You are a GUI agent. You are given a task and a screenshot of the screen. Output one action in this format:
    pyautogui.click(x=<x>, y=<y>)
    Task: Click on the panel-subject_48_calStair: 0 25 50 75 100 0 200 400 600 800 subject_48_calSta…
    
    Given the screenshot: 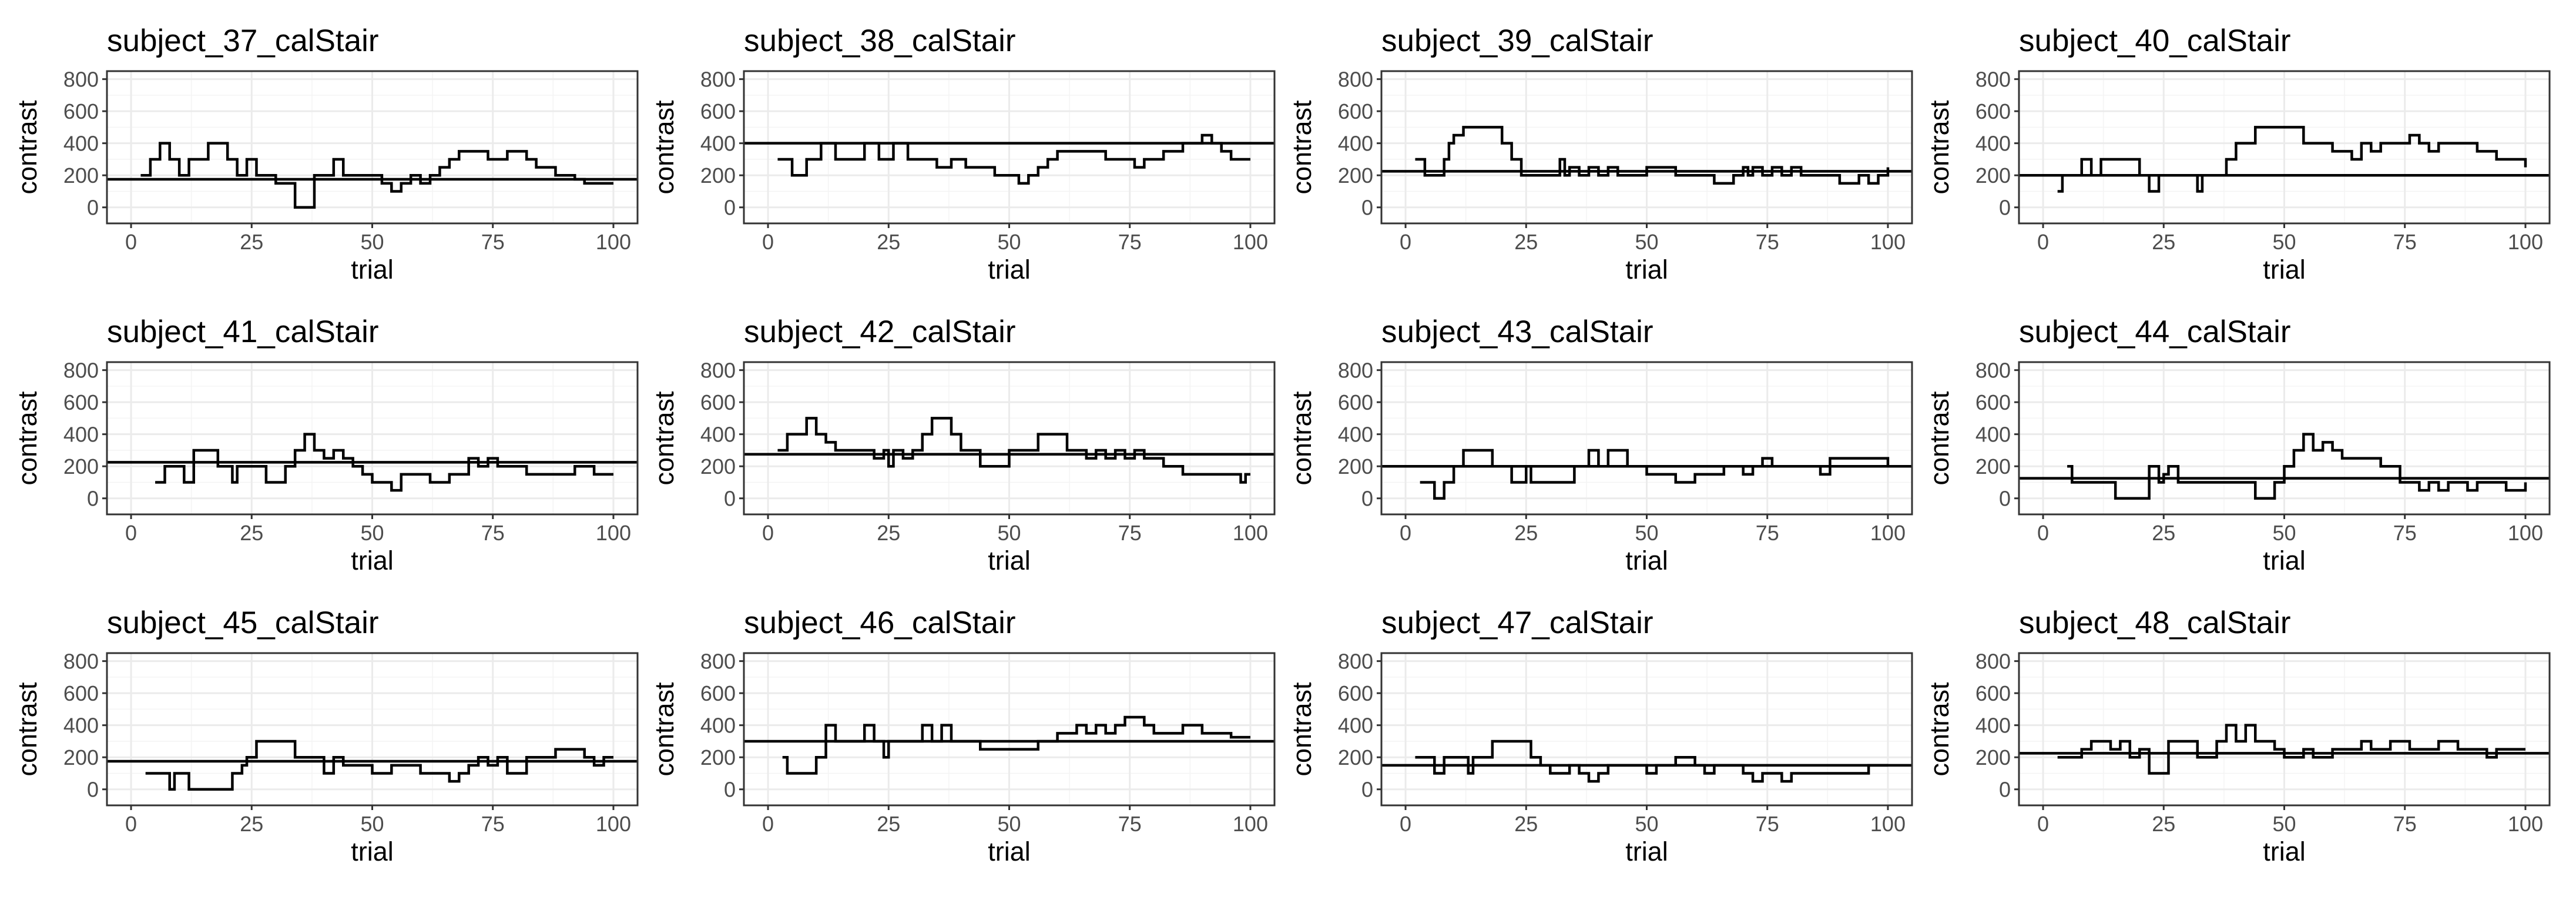 What is the action you would take?
    pyautogui.click(x=2237, y=735)
    